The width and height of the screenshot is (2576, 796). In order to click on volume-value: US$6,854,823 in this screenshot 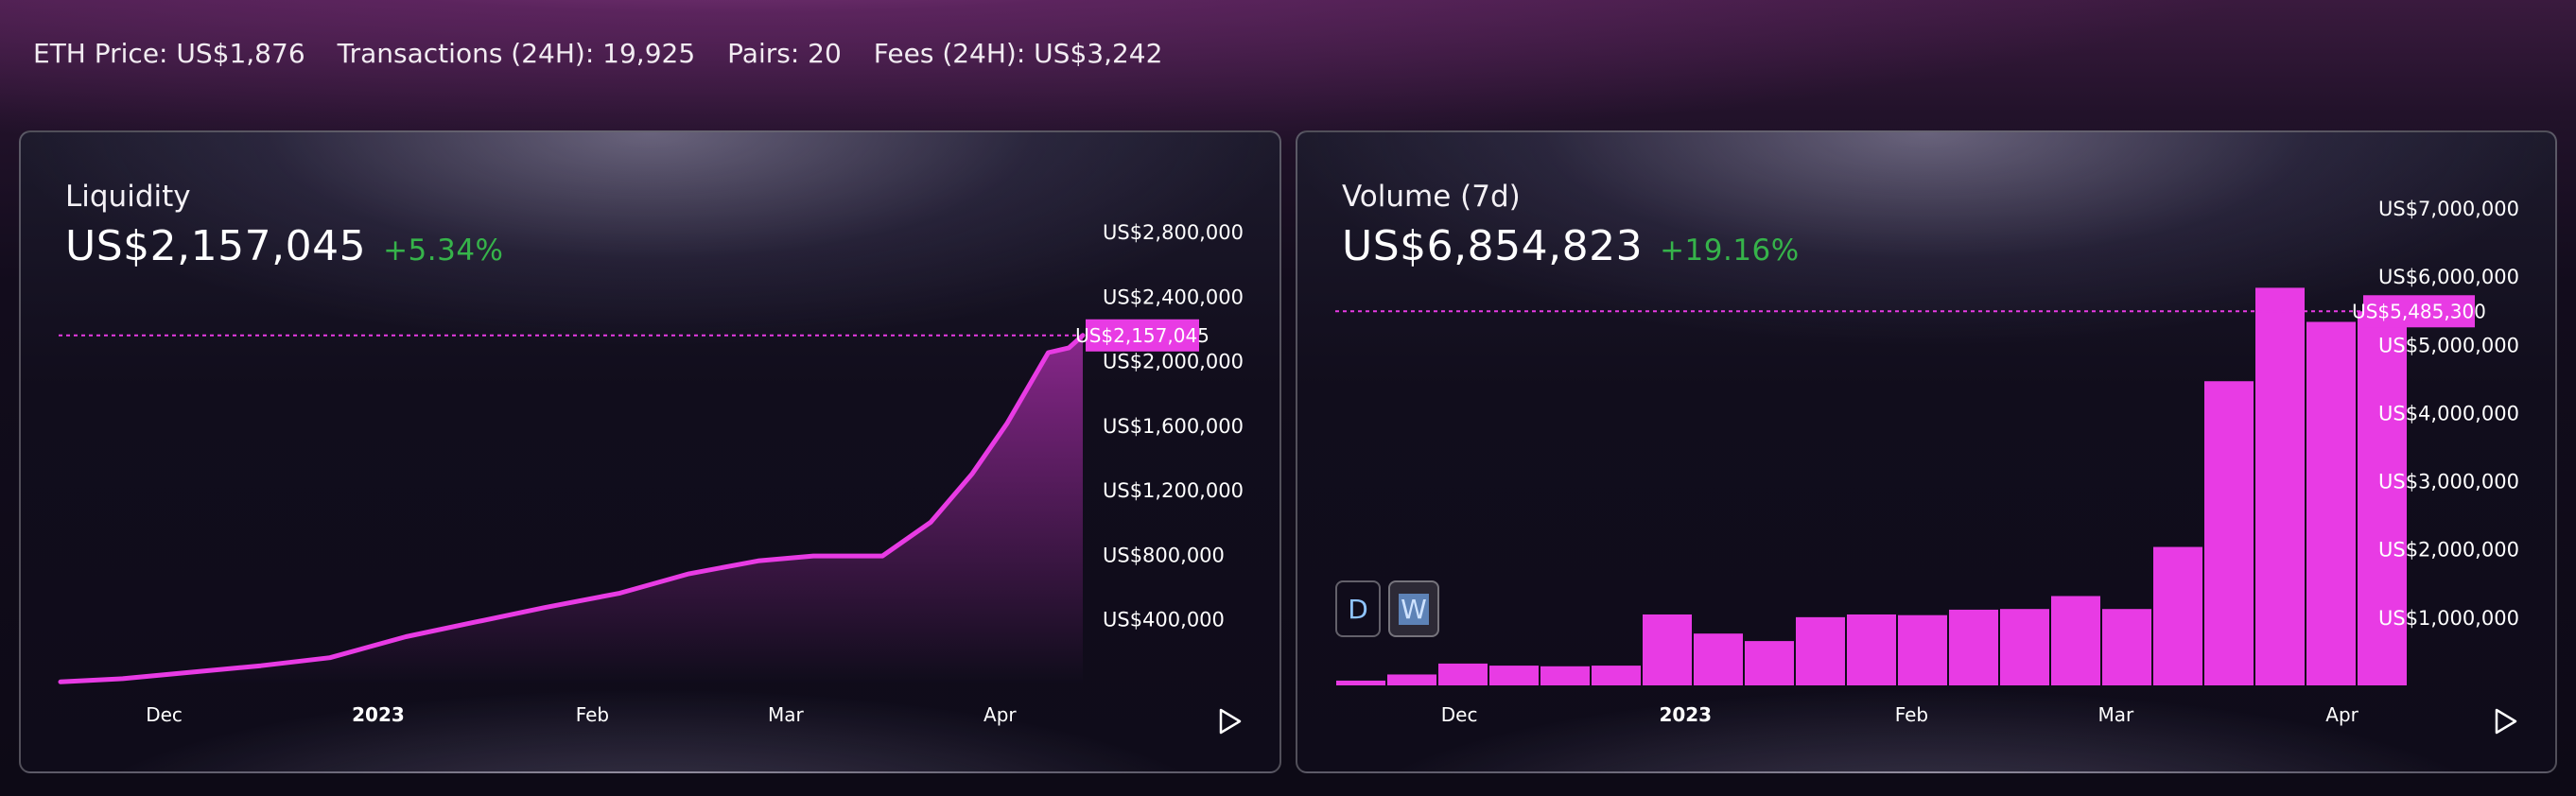, I will do `click(1493, 246)`.